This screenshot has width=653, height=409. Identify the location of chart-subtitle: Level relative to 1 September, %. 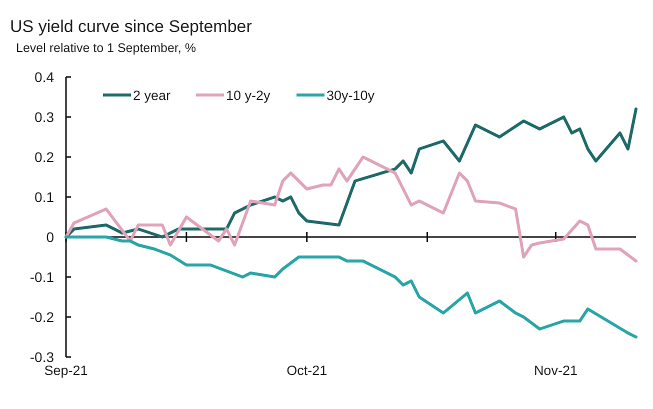
(106, 48).